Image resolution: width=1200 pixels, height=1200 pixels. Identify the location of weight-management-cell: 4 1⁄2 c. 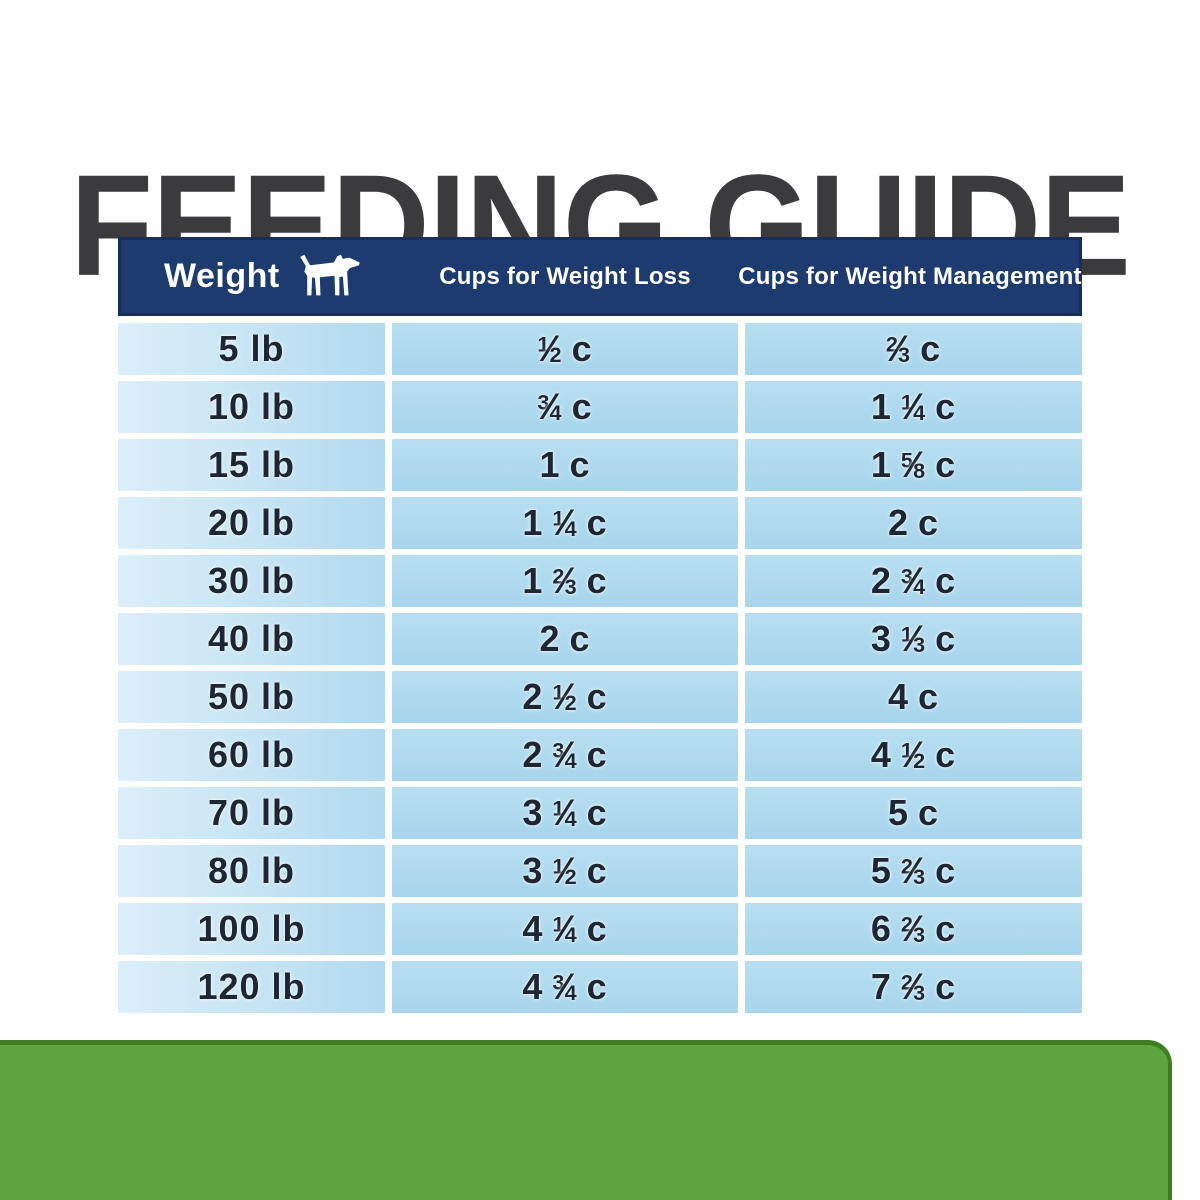
(913, 755).